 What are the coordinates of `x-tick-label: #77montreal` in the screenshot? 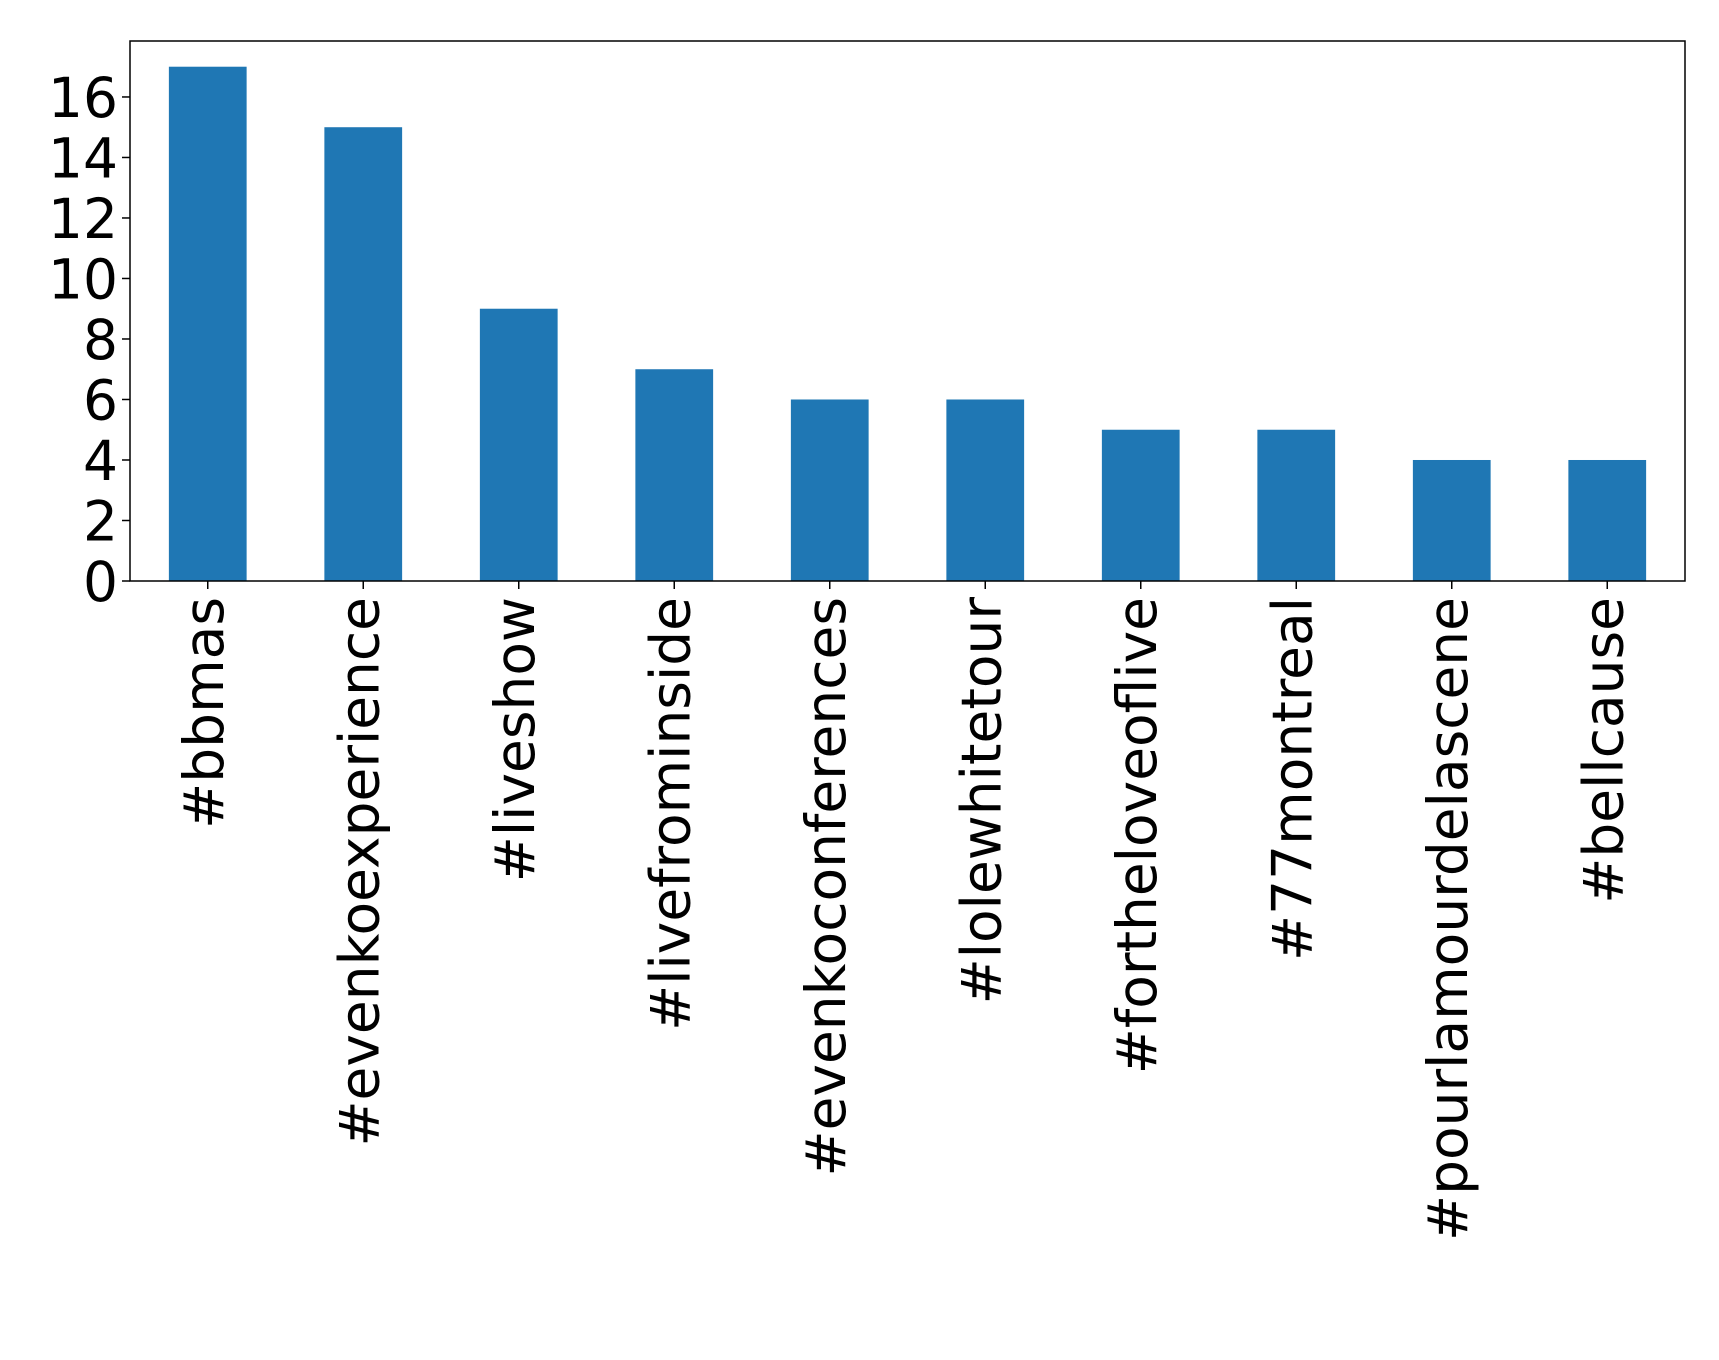 It's located at (1292, 779).